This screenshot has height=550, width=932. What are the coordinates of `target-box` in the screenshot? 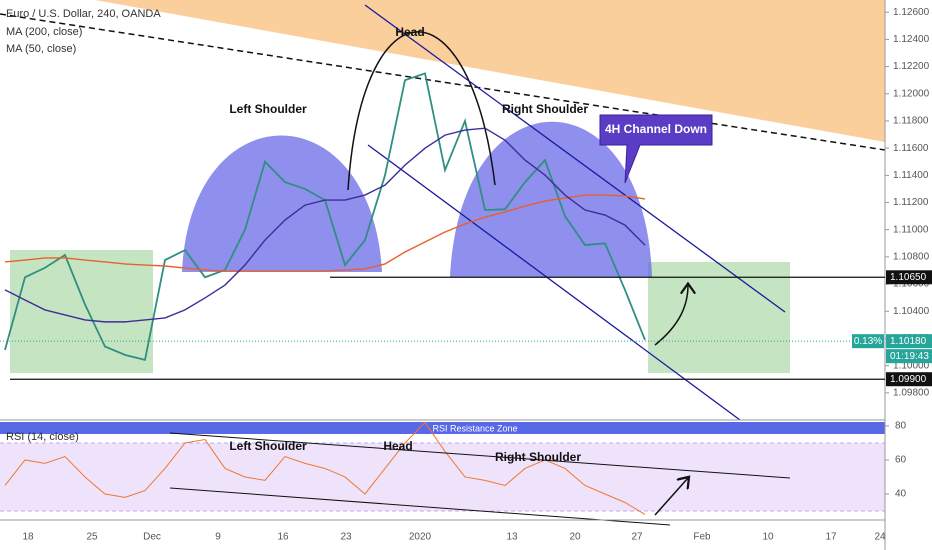 It's located at (719, 317).